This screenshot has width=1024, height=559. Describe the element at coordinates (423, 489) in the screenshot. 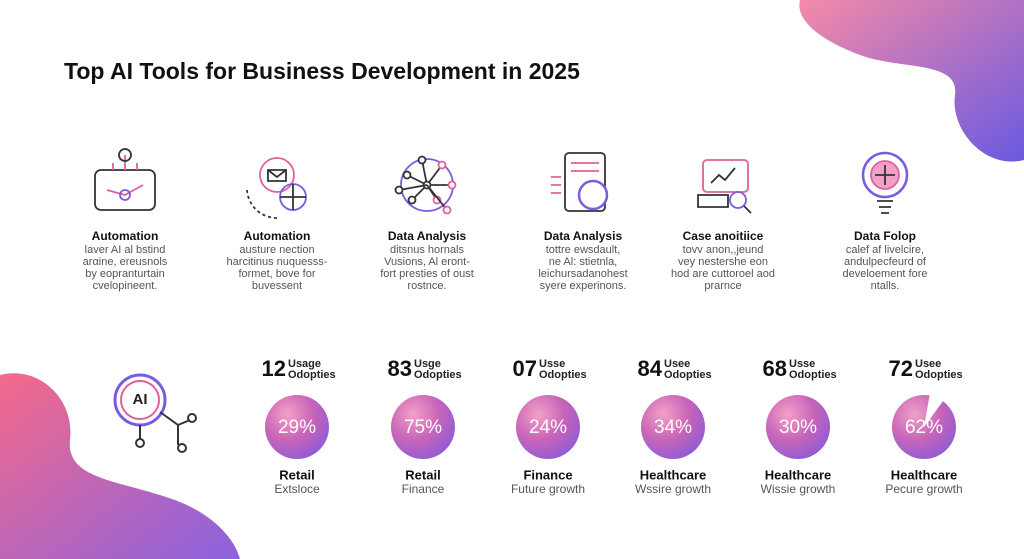

I see `stat-note: Finance` at that location.